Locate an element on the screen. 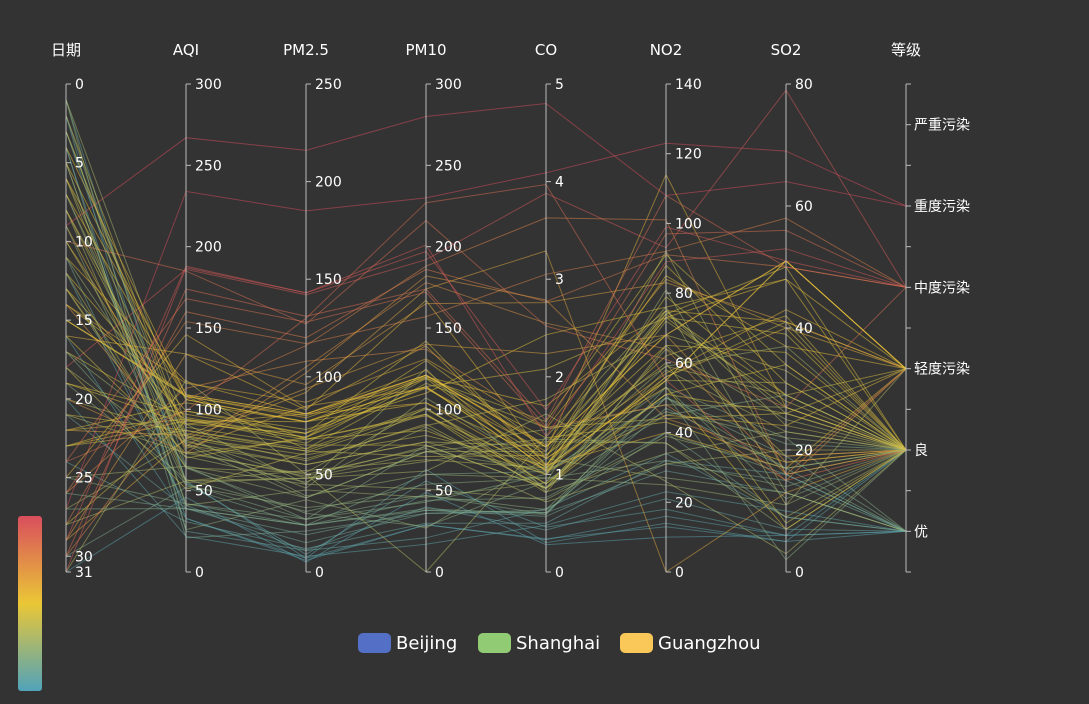 Image resolution: width=1089 pixels, height=704 pixels. axis-aqi: AQI 0 50 100 150 200 250 300 is located at coordinates (197, 311).